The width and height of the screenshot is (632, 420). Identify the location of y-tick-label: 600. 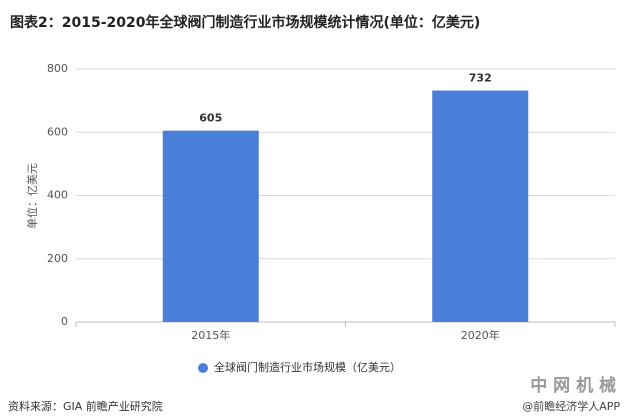
(57, 131).